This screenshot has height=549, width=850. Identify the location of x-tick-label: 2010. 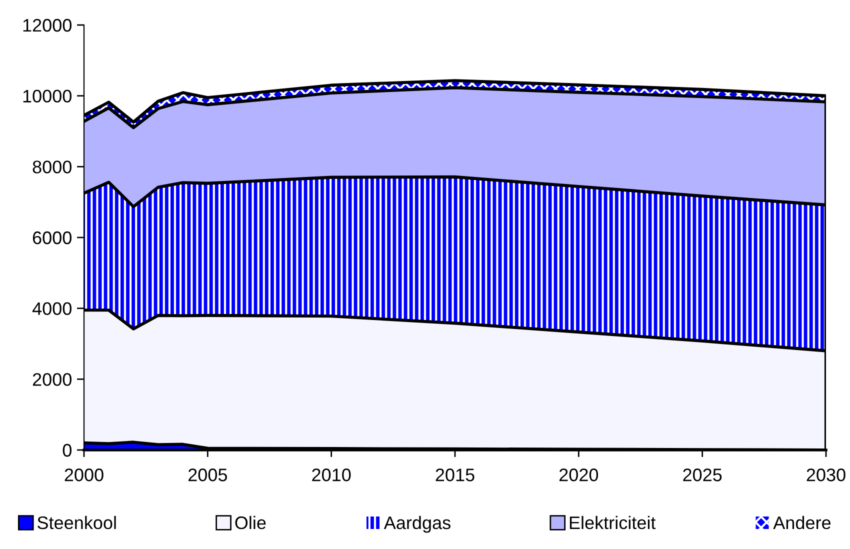
(331, 475).